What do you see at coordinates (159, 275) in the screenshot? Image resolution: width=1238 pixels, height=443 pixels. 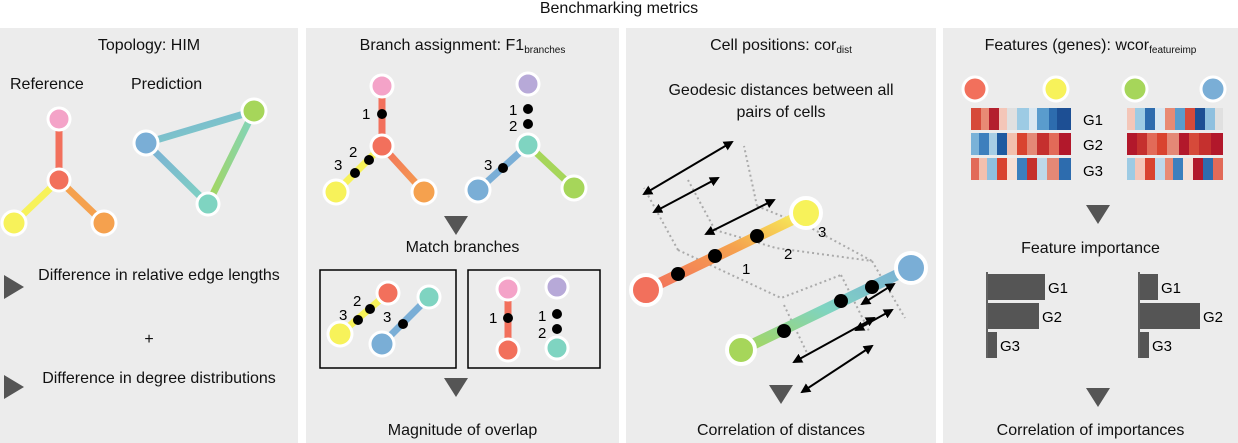 I see `edge-length-item: Difference in relative edge lengths` at bounding box center [159, 275].